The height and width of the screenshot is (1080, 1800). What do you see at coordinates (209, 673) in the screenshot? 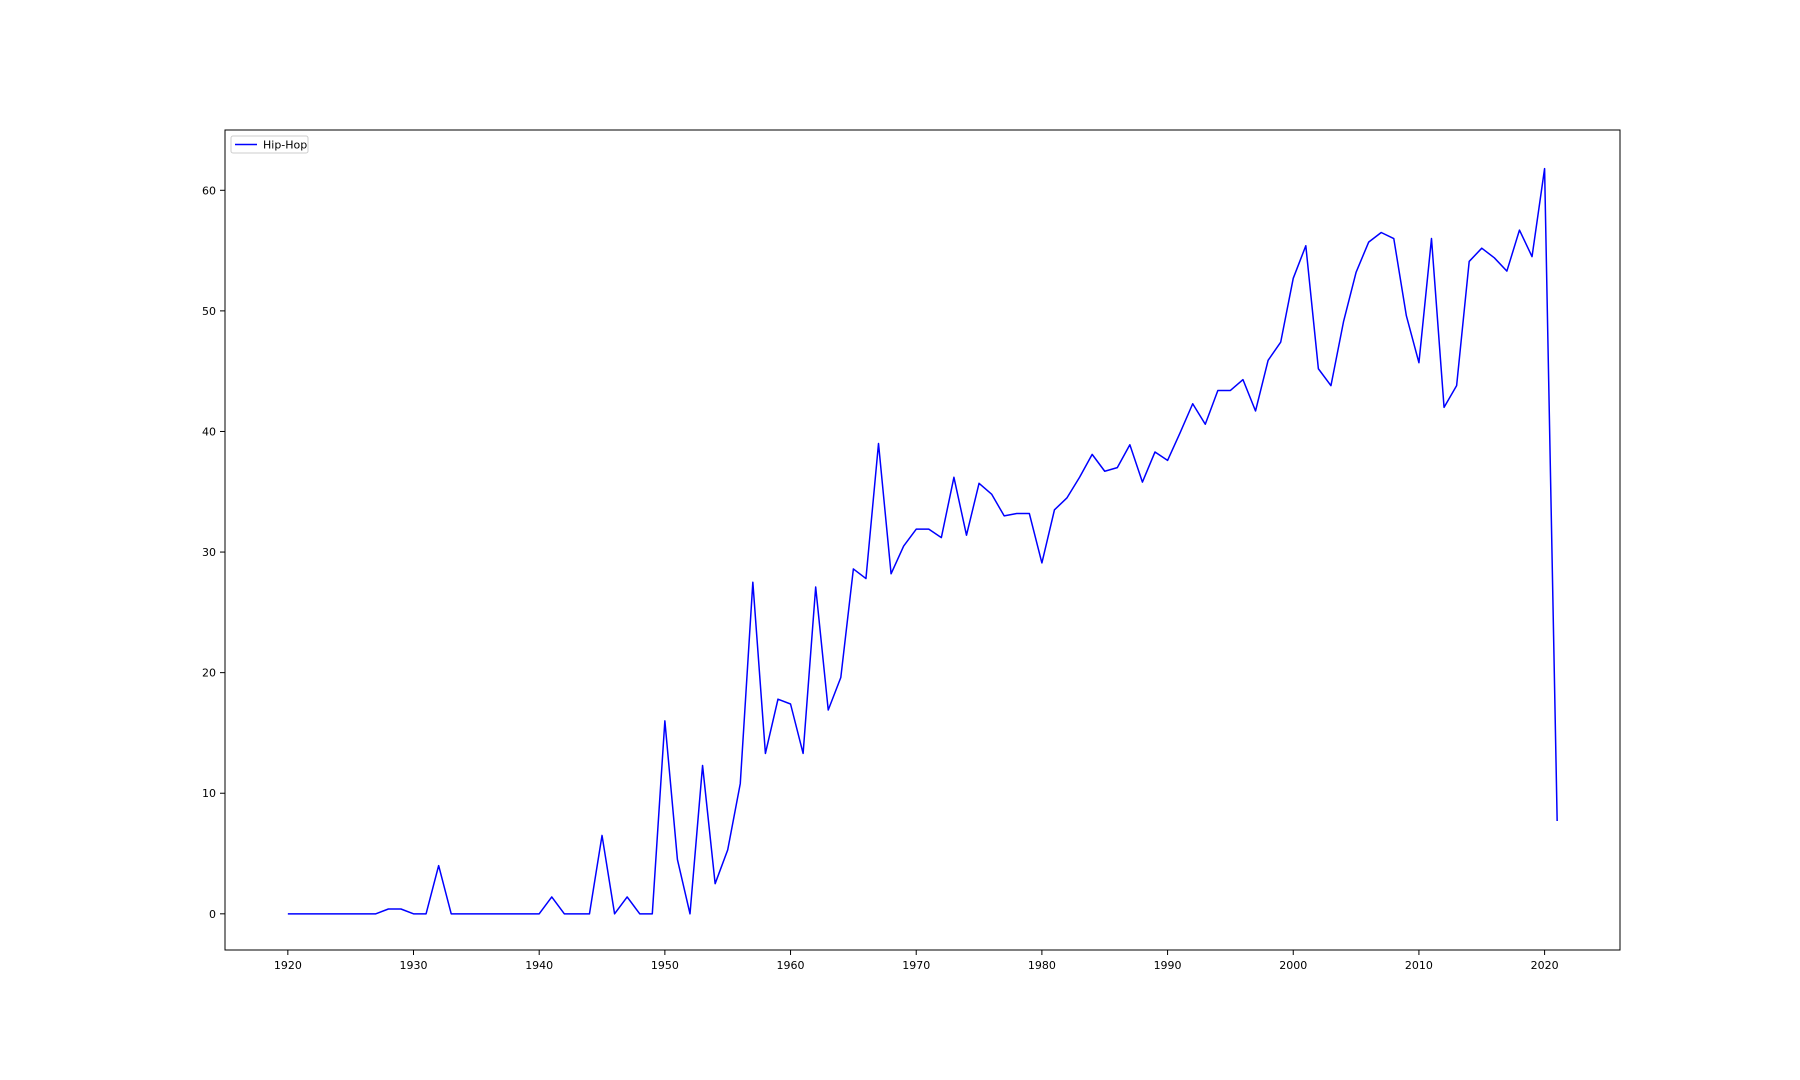
I see `y-tick-label: 20` at bounding box center [209, 673].